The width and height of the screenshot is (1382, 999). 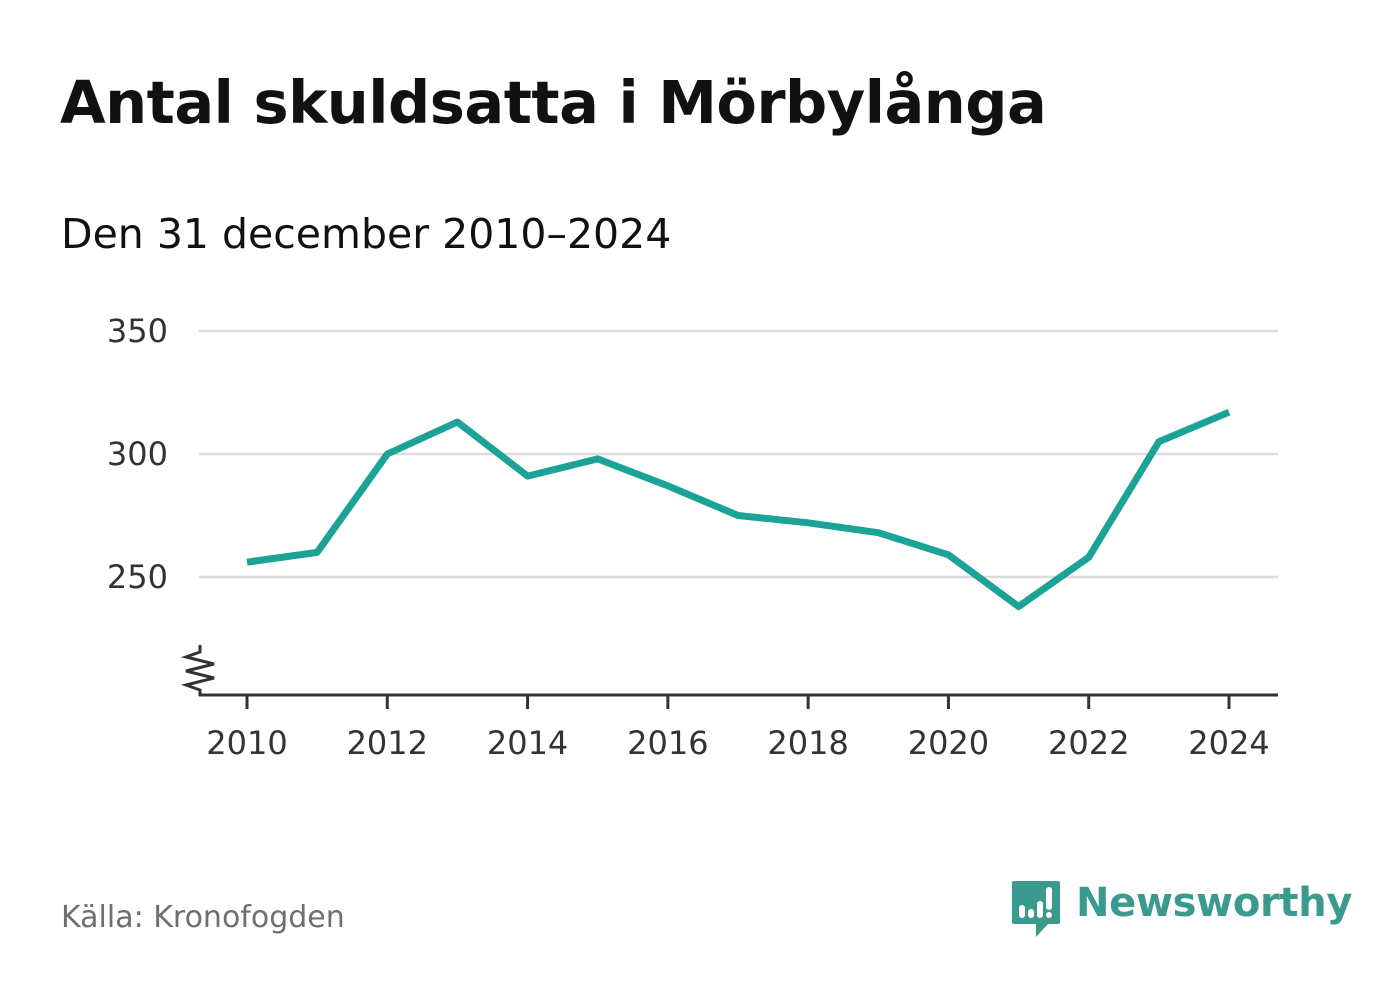 I want to click on x-tick-label-2010: 2010, so click(x=246, y=743).